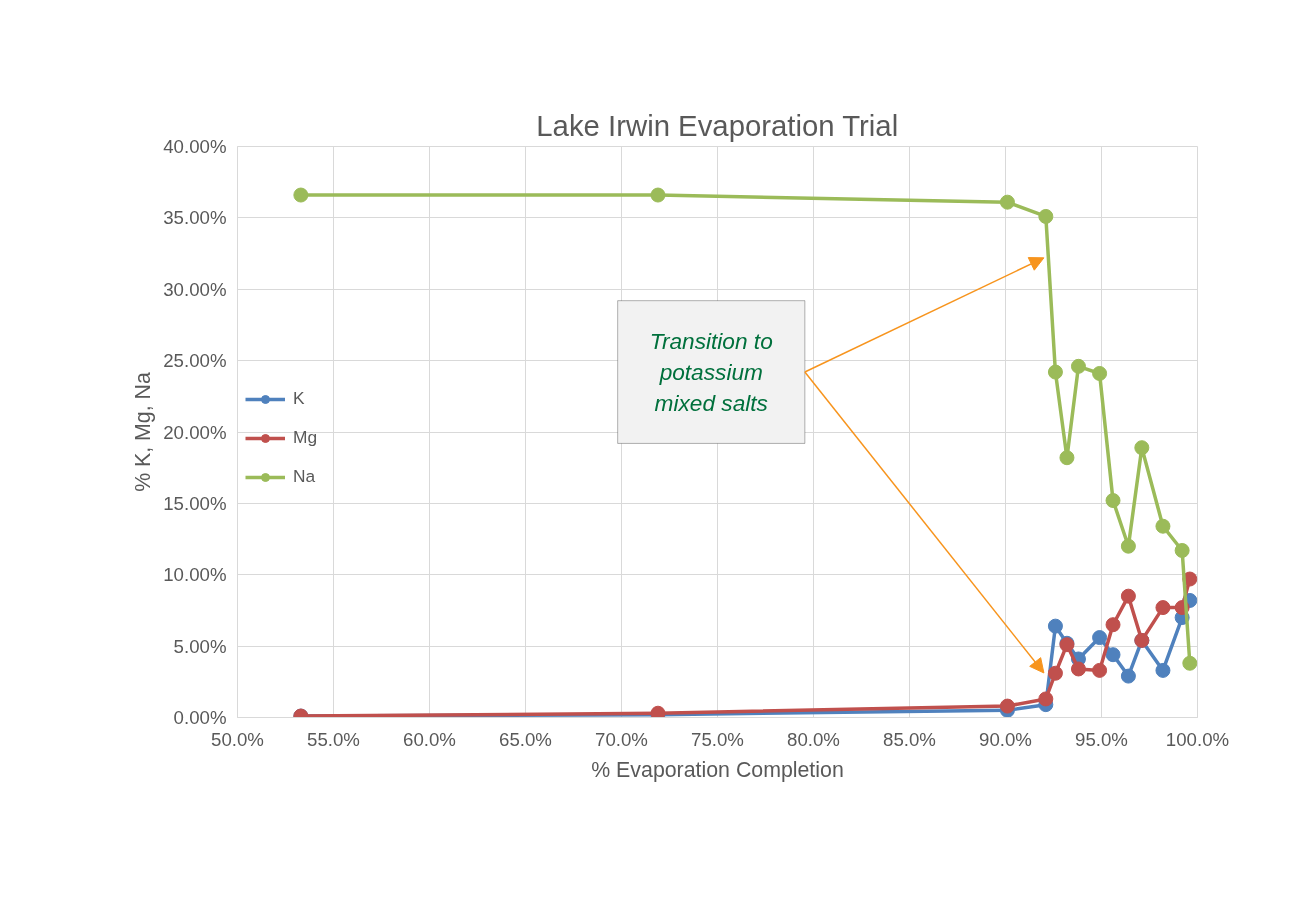 The height and width of the screenshot is (900, 1309). I want to click on y-tick-label: 0.00%, so click(200, 717).